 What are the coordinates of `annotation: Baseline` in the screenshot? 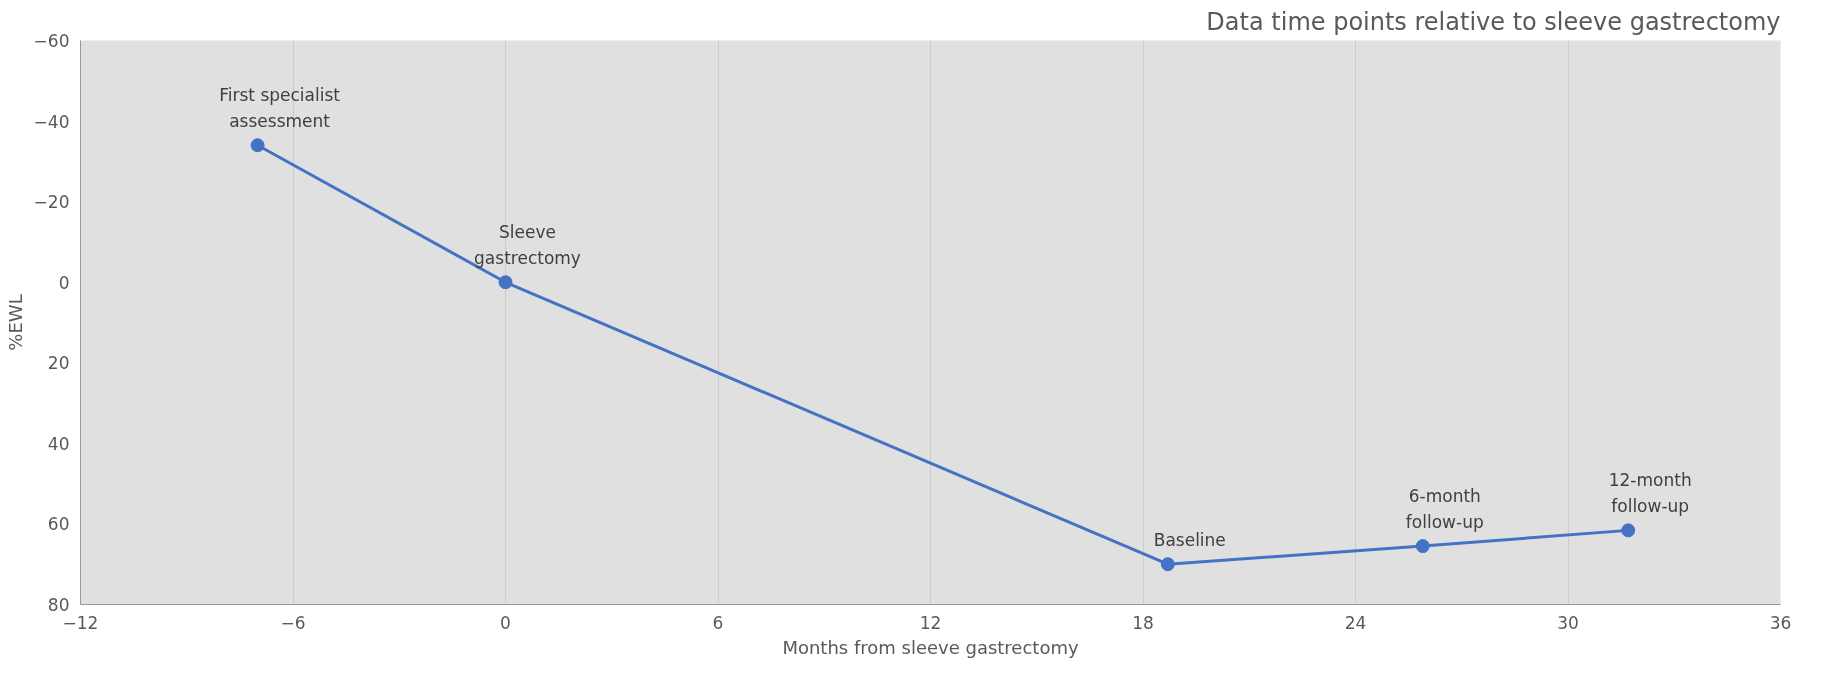 It's located at (1189, 540).